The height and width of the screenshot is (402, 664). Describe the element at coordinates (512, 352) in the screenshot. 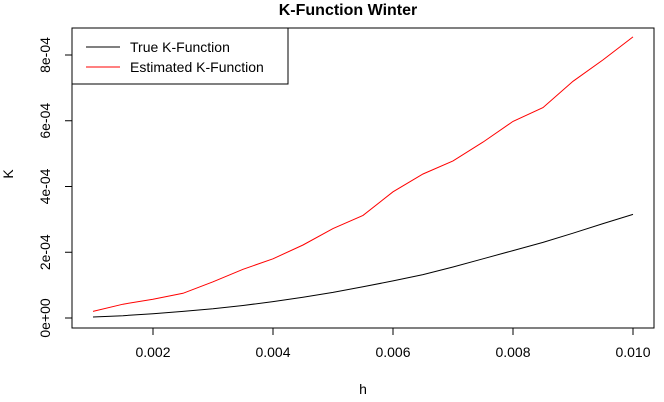

I see `x-tick-label: 0.008` at that location.